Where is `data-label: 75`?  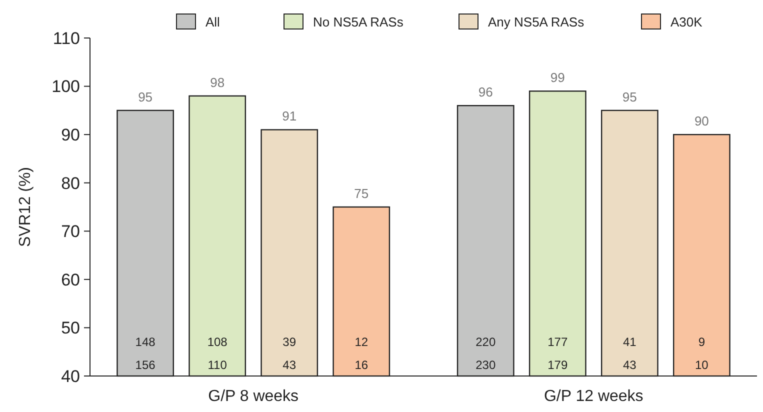 data-label: 75 is located at coordinates (361, 193).